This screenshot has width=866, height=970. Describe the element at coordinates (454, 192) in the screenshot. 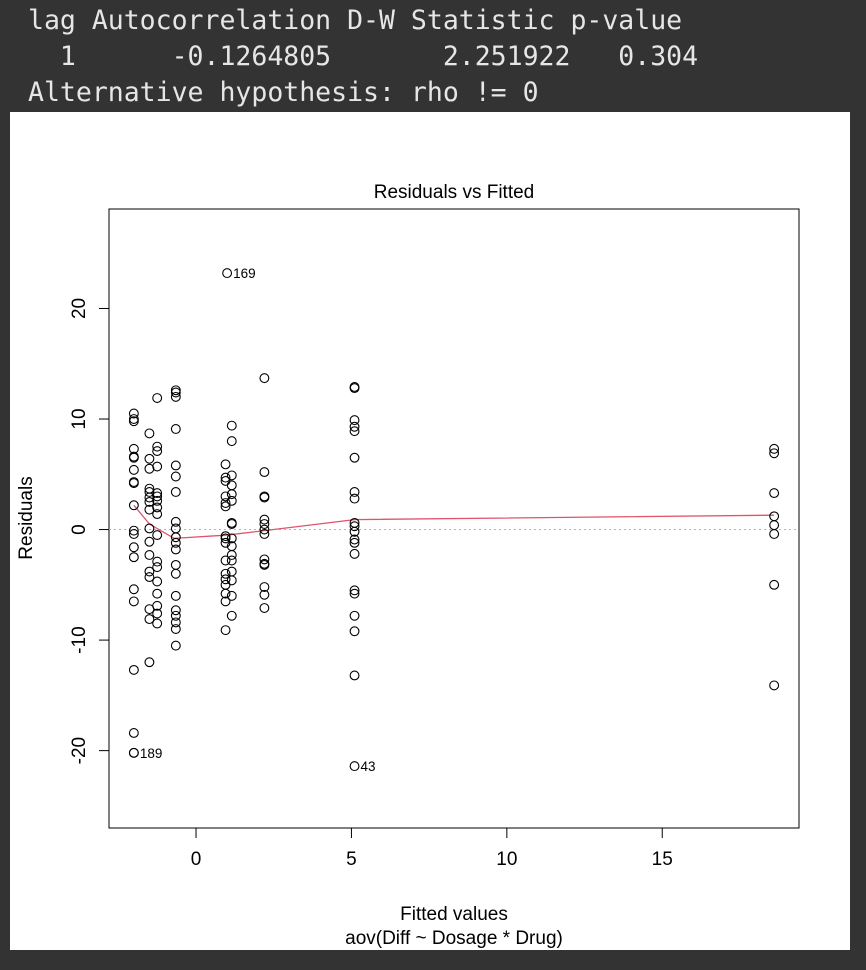

I see `chart-title: Residuals vs Fitted` at that location.